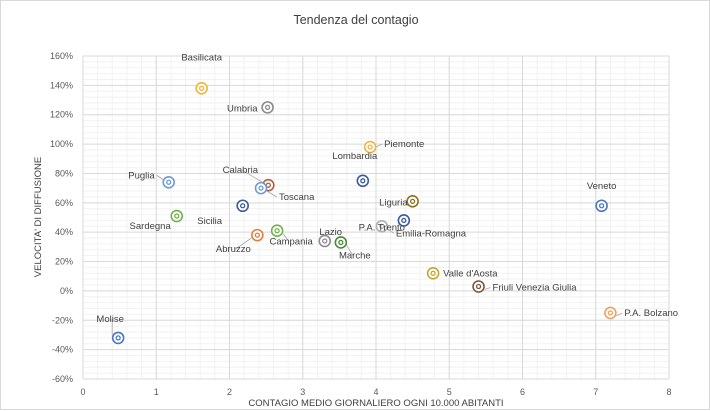  I want to click on point-emilia-romagna, so click(382, 226).